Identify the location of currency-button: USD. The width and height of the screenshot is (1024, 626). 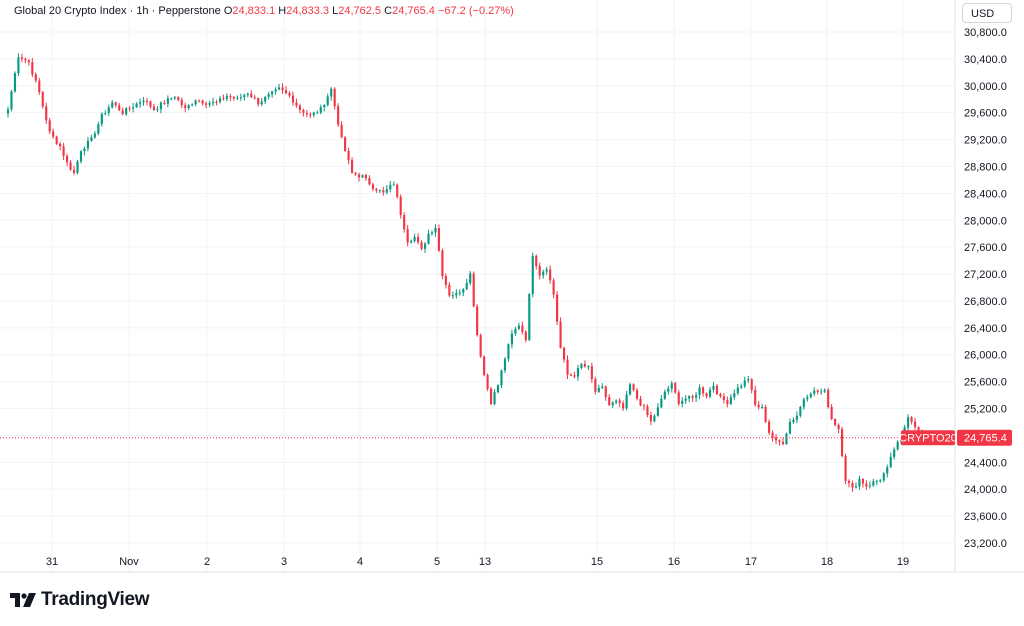
(987, 13).